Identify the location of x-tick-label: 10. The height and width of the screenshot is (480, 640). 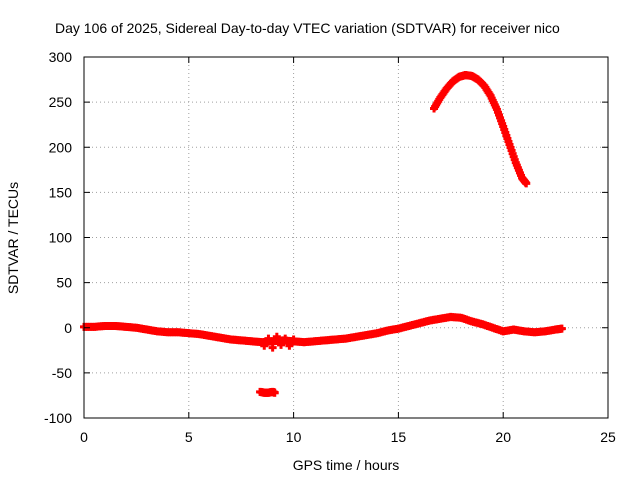
(294, 437).